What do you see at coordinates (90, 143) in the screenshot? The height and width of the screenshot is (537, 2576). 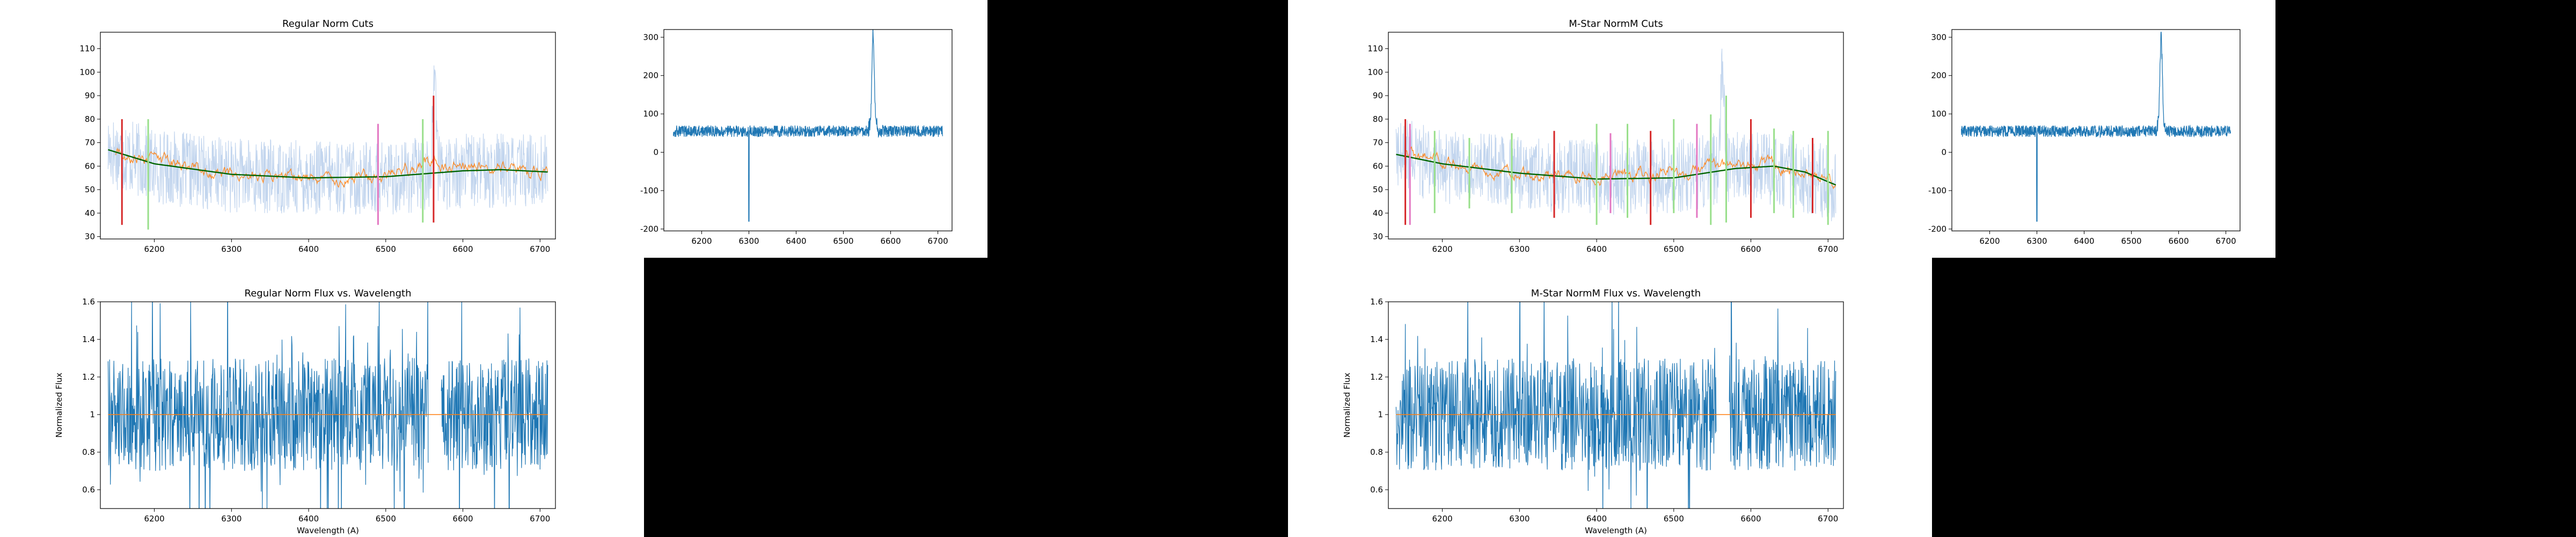 I see `y-tick-label: 70` at bounding box center [90, 143].